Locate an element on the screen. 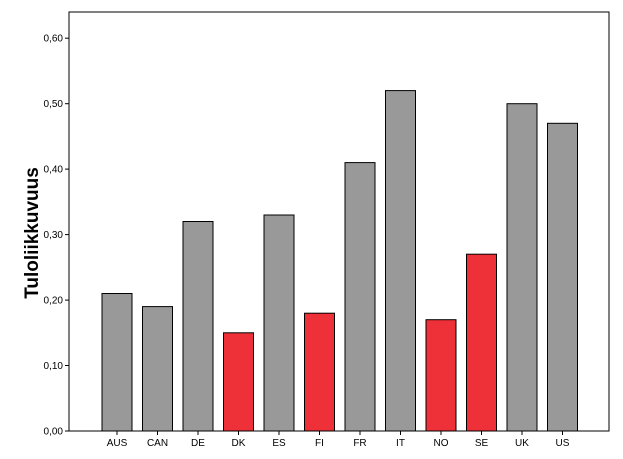 This screenshot has width=623, height=459. bar-can is located at coordinates (157, 369).